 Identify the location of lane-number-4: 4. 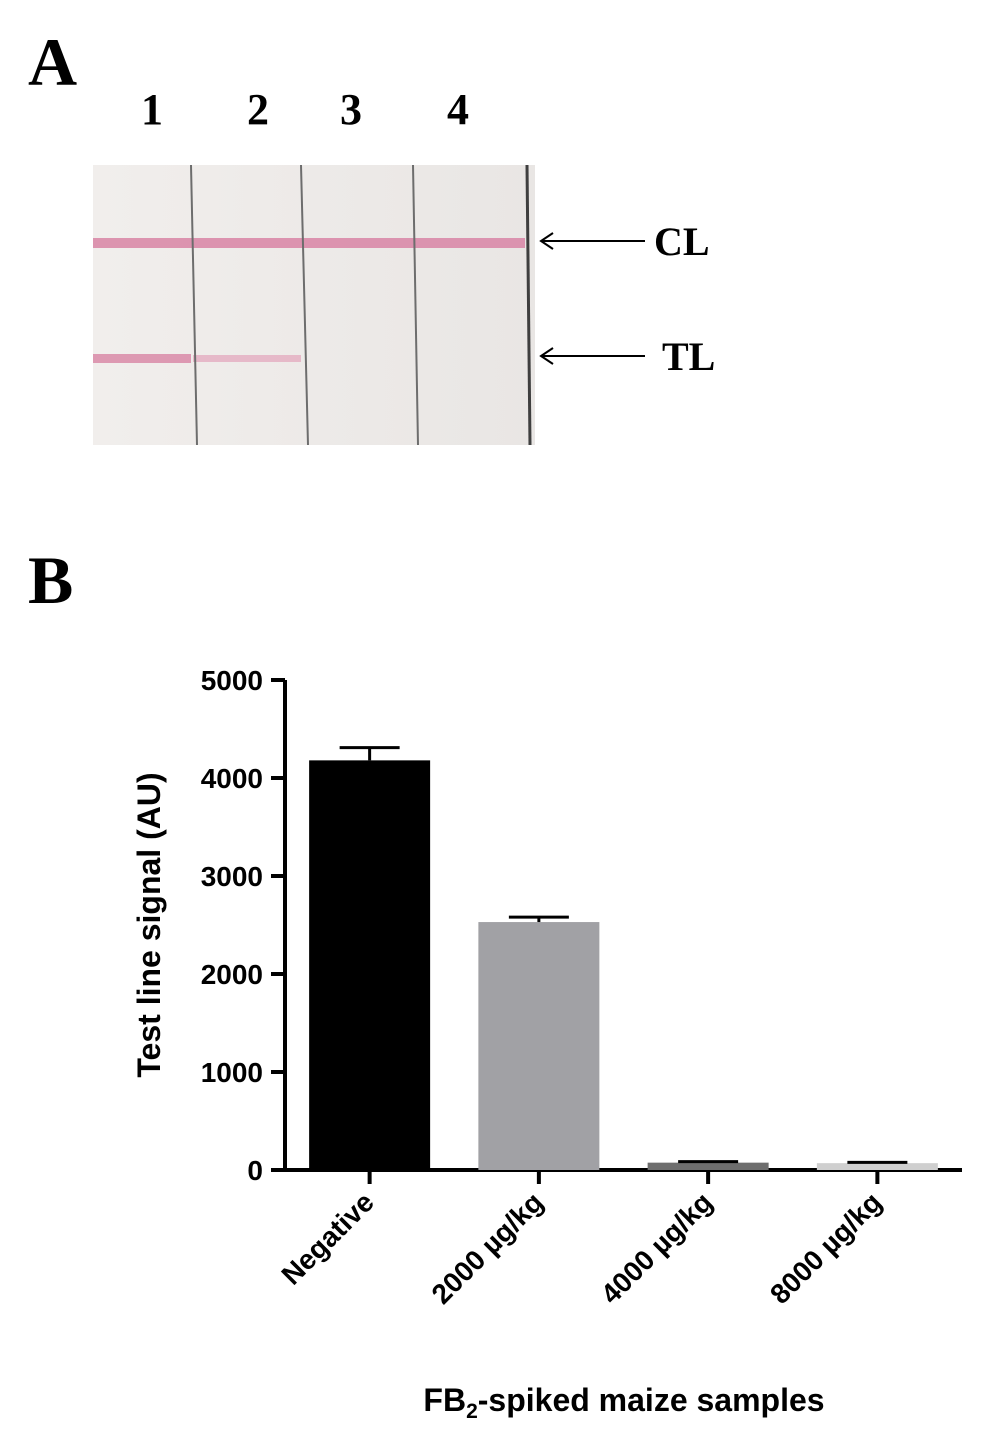
(458, 109).